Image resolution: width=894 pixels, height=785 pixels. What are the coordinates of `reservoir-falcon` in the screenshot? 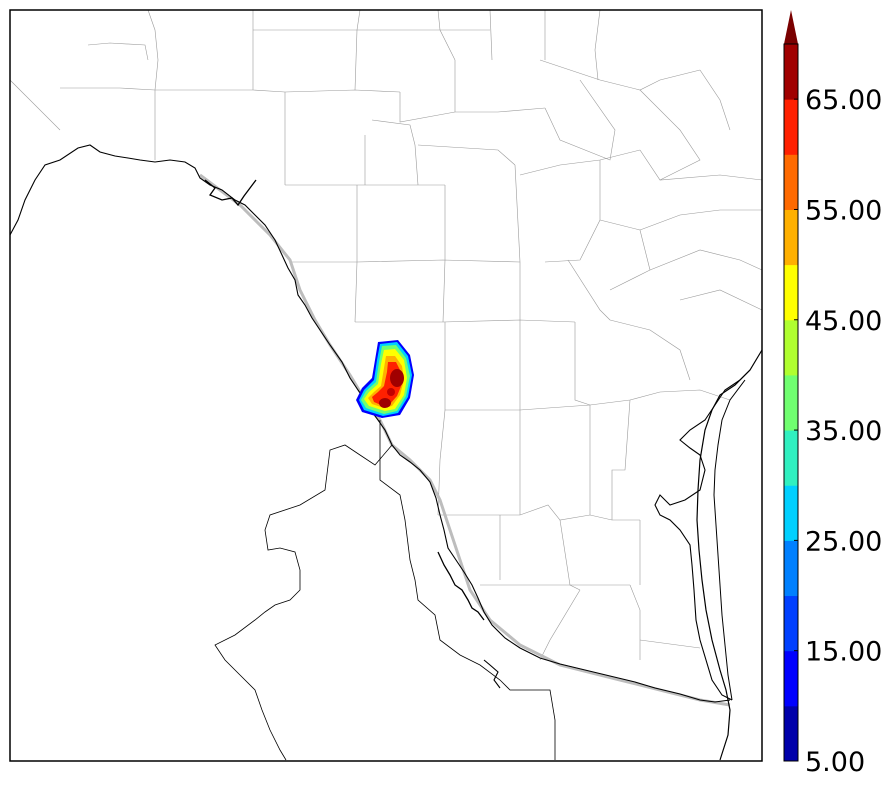 It's located at (461, 586).